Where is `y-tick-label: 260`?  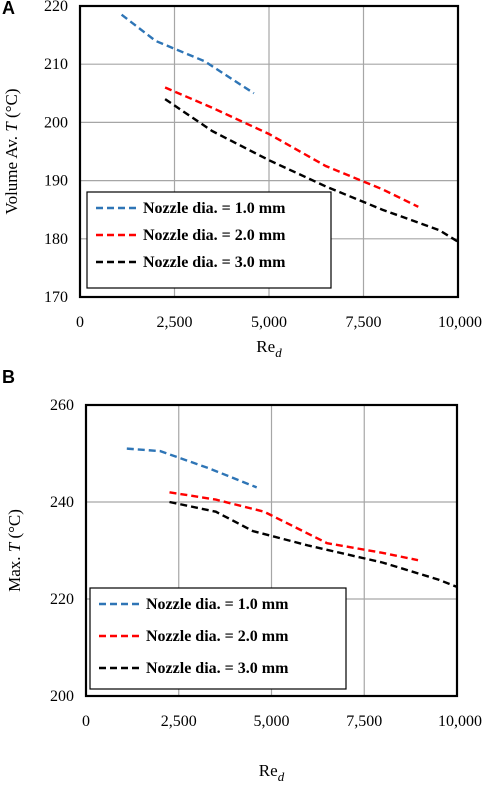 y-tick-label: 260 is located at coordinates (62, 405).